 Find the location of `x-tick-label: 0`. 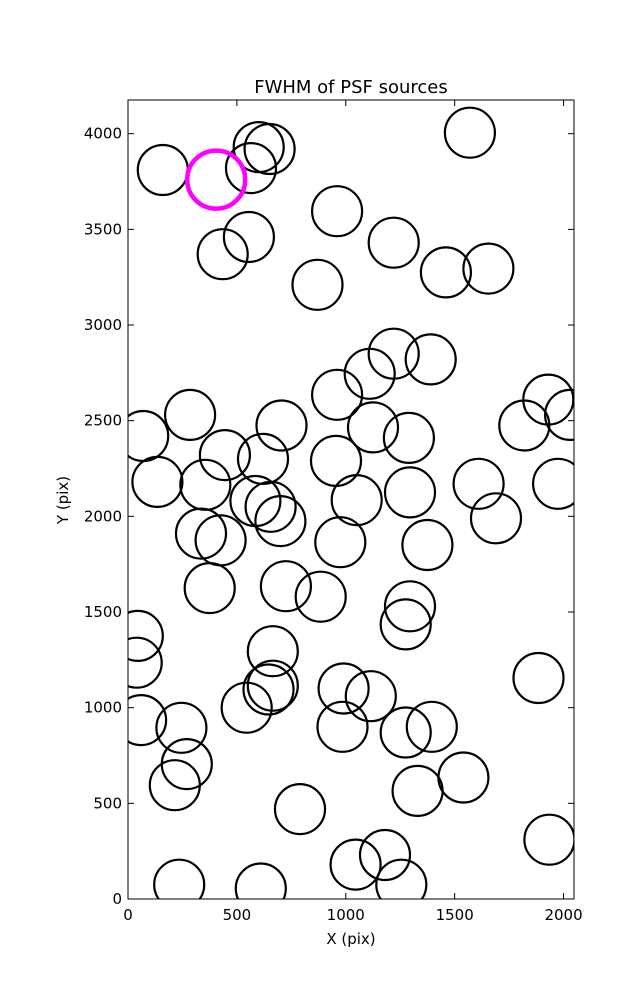

x-tick-label: 0 is located at coordinates (128, 915).